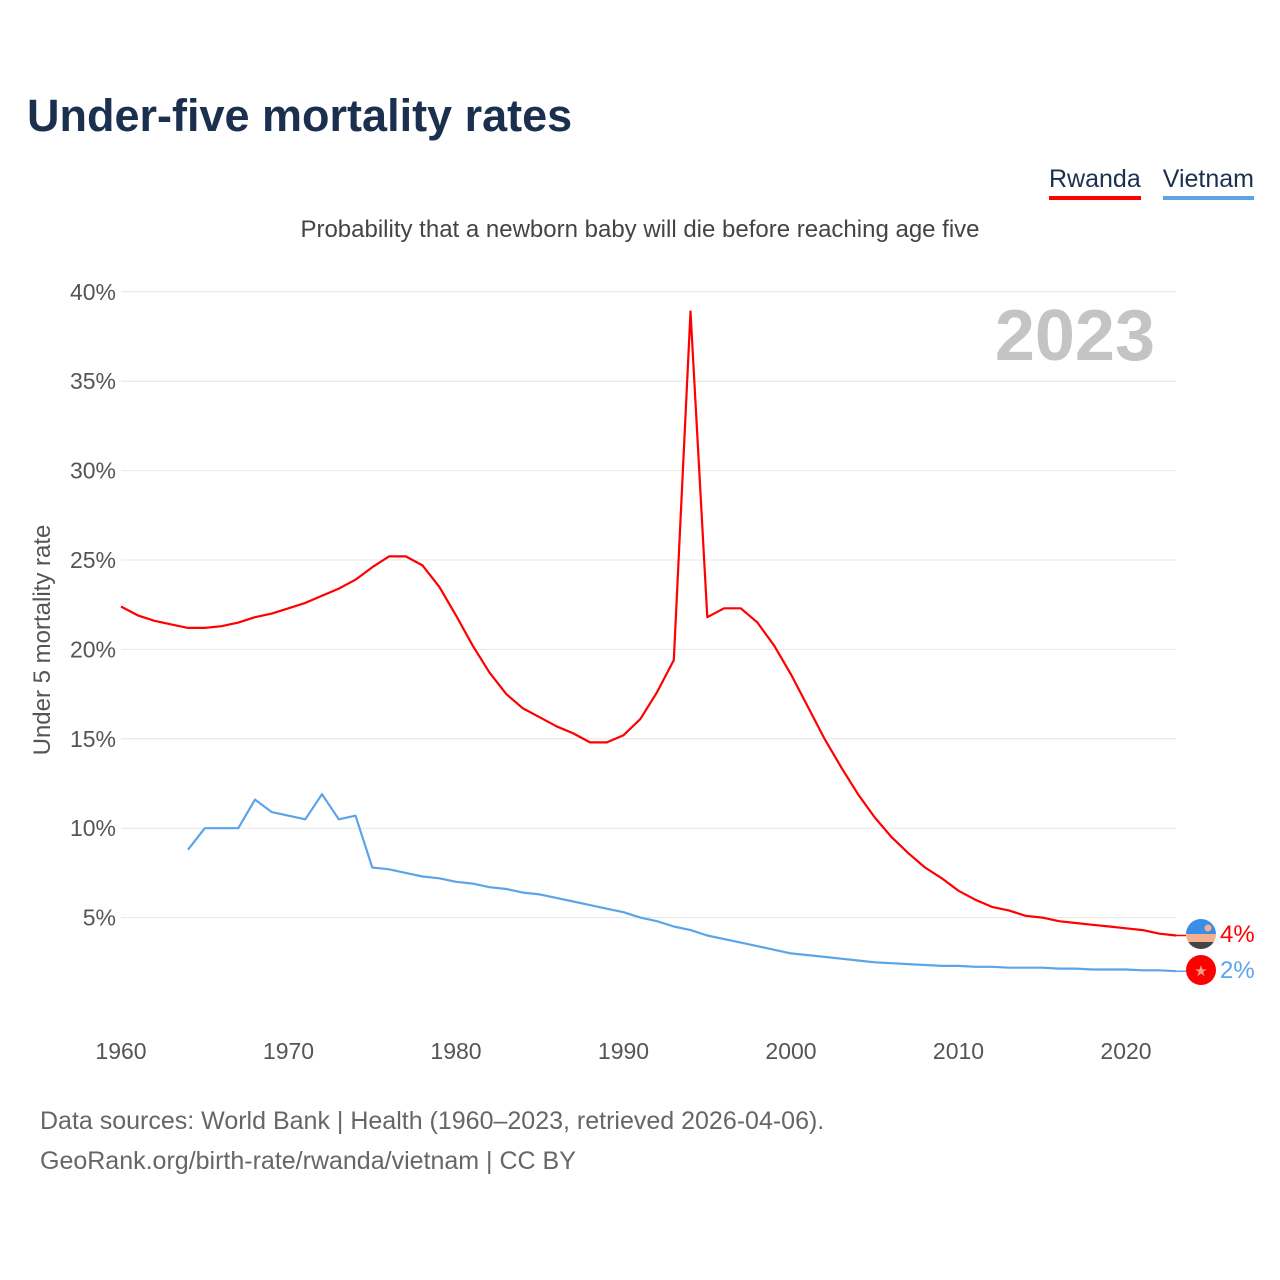 Image resolution: width=1280 pixels, height=1280 pixels. I want to click on x-tick-label: 2000, so click(790, 1051).